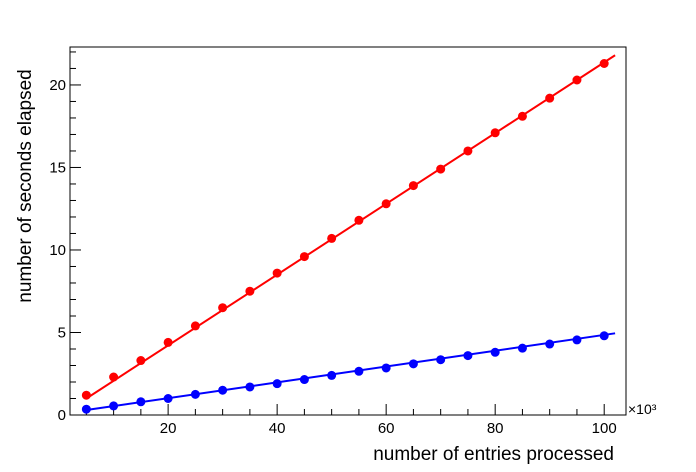 Image resolution: width=696 pixels, height=472 pixels. Describe the element at coordinates (57, 250) in the screenshot. I see `y-tick-label: 10` at that location.